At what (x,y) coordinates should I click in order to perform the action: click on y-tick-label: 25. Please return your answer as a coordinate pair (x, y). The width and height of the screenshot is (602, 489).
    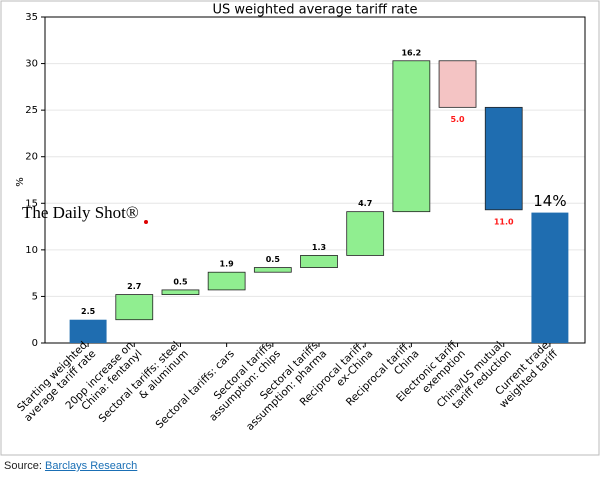
    Looking at the image, I should click on (31, 110).